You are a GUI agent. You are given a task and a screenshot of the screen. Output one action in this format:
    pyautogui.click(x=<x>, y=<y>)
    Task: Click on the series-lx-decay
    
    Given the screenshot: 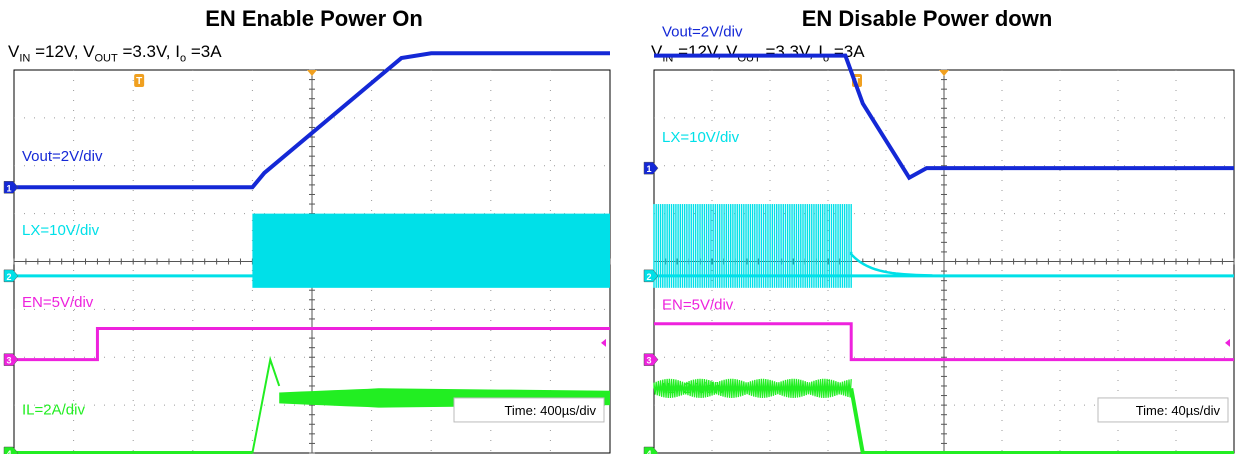 What is the action you would take?
    pyautogui.click(x=891, y=264)
    